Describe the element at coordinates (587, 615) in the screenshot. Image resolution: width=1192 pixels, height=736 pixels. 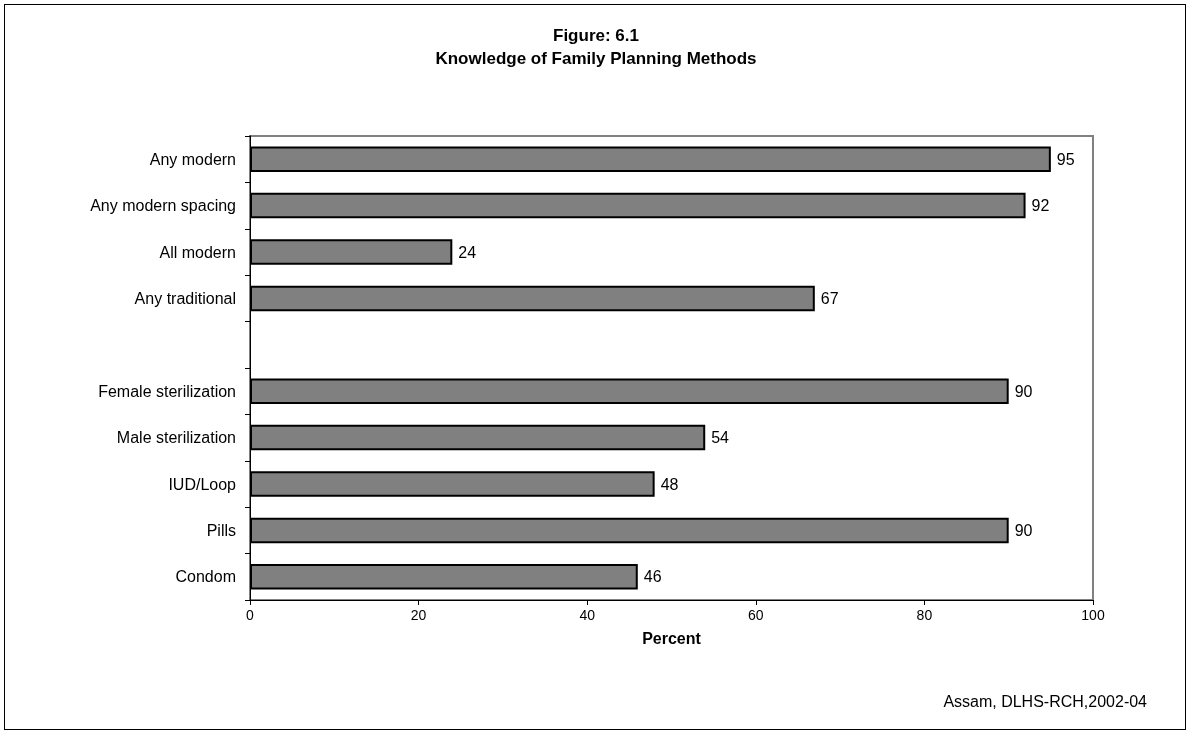
I see `x-tick-label: 40` at that location.